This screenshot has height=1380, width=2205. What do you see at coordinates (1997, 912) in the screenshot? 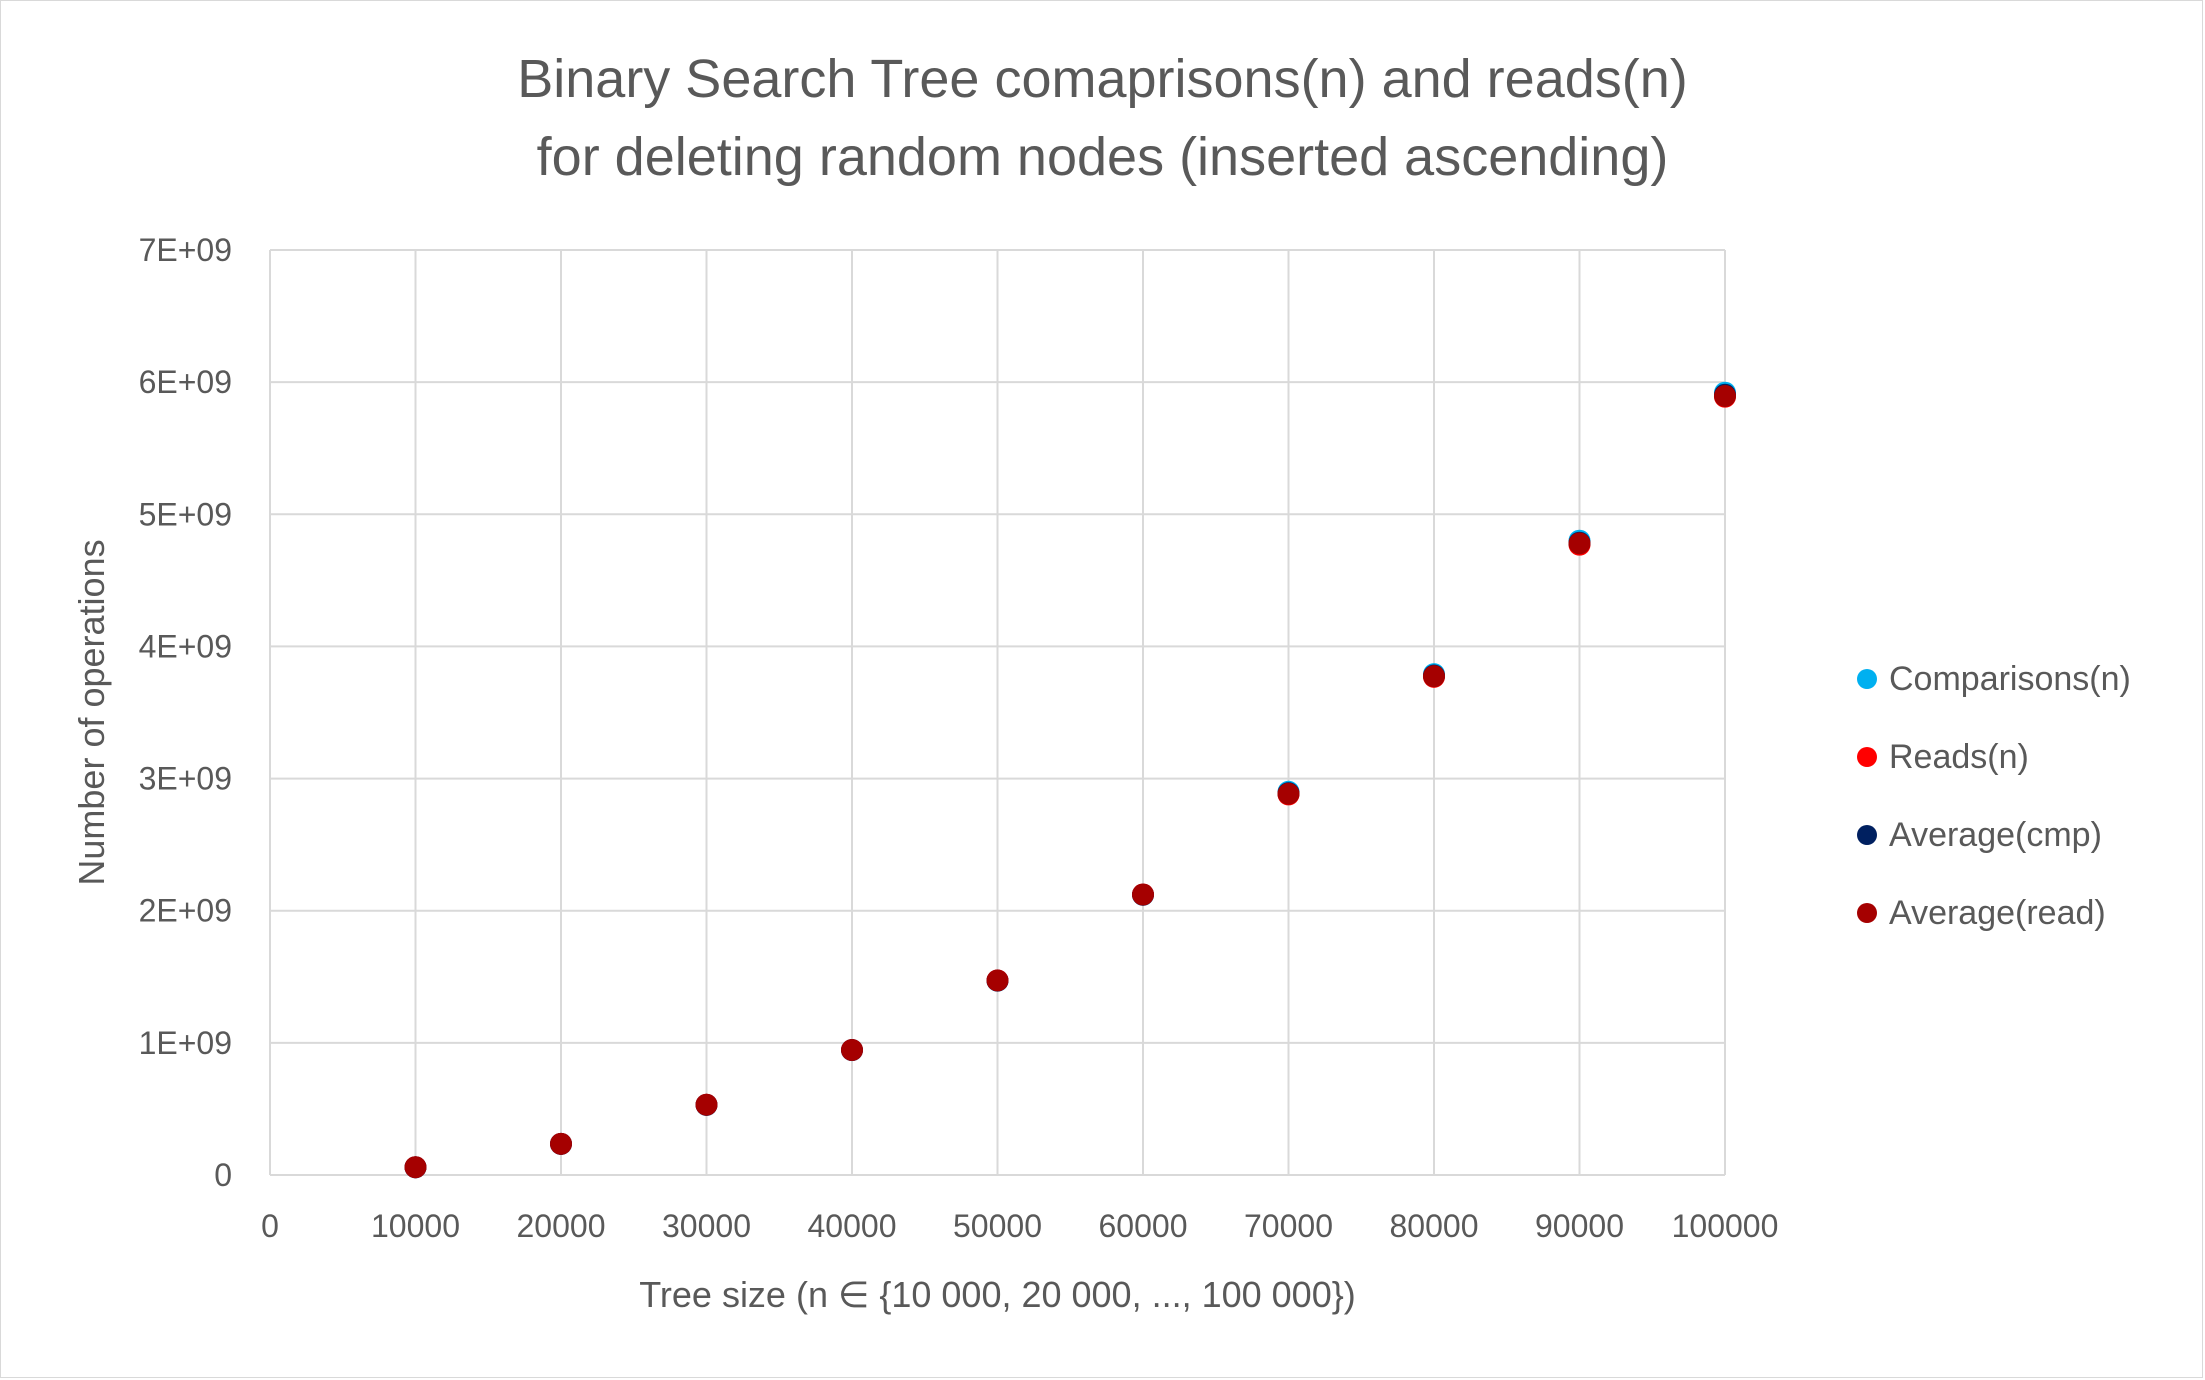
I see `legend-label: Average(read)` at bounding box center [1997, 912].